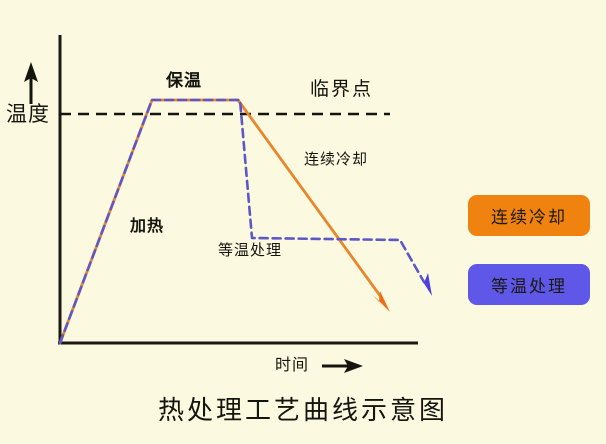  What do you see at coordinates (336, 159) in the screenshot?
I see `continuous-cooling-label: 连续冷却` at bounding box center [336, 159].